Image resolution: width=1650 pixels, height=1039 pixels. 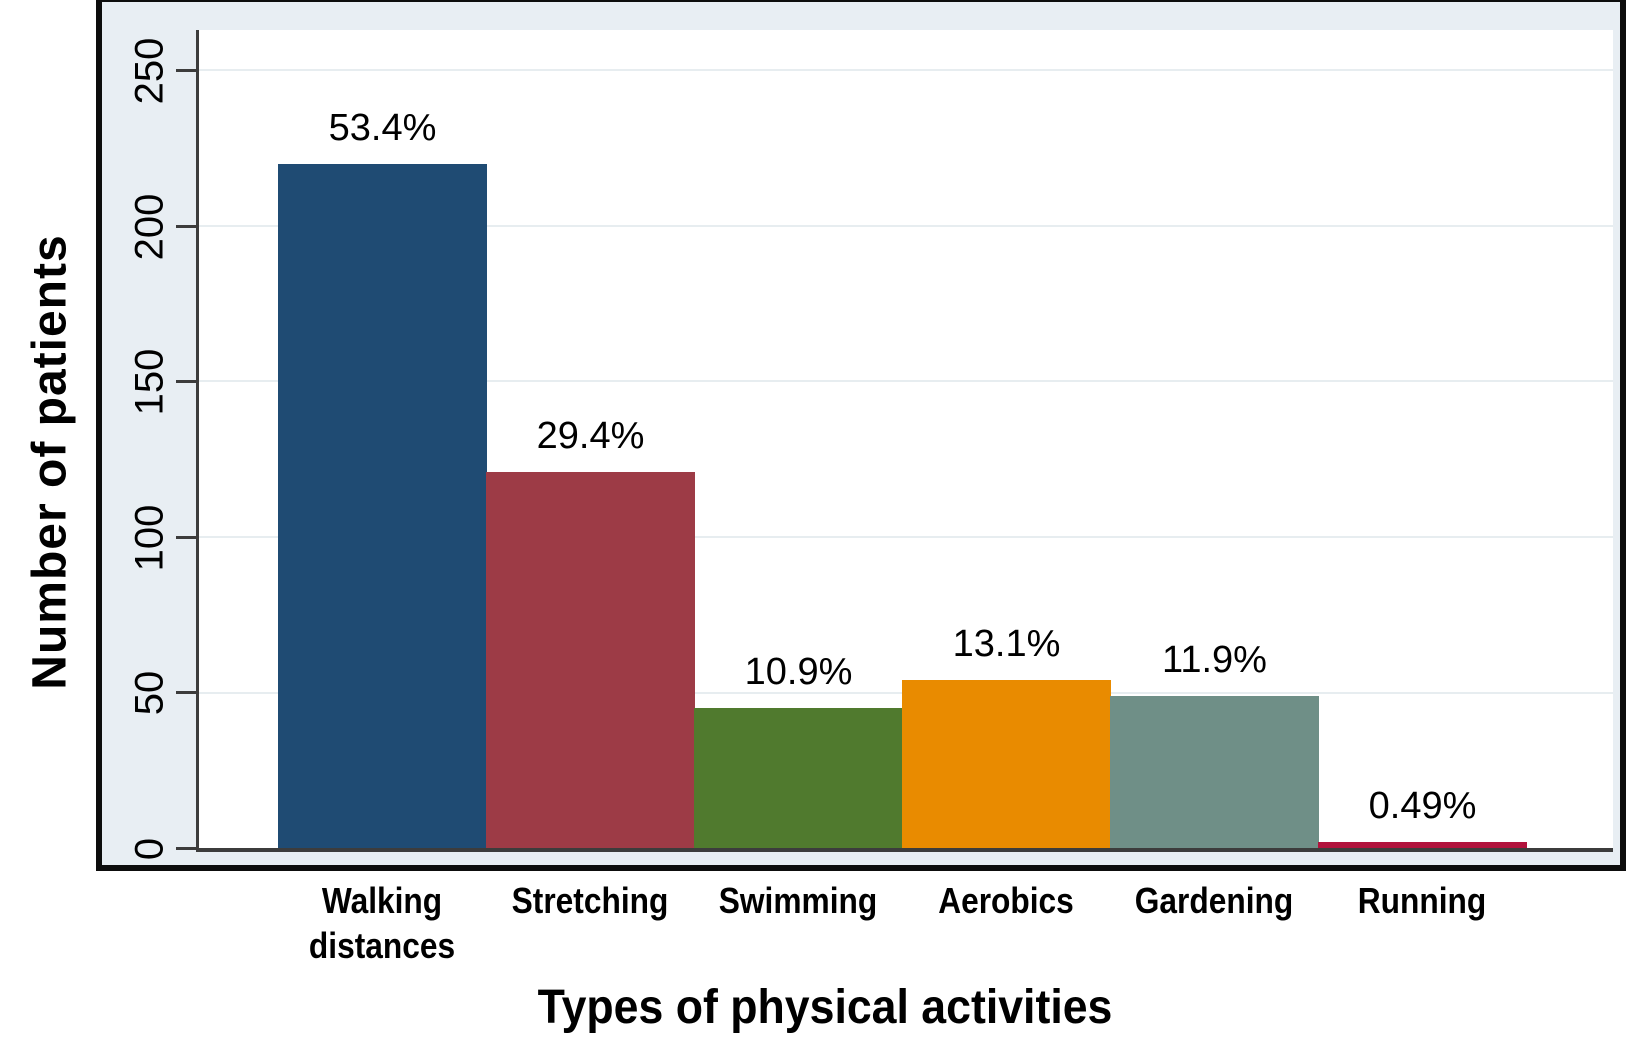 I want to click on x-axis-title: Types of physical activities, so click(x=825, y=1007).